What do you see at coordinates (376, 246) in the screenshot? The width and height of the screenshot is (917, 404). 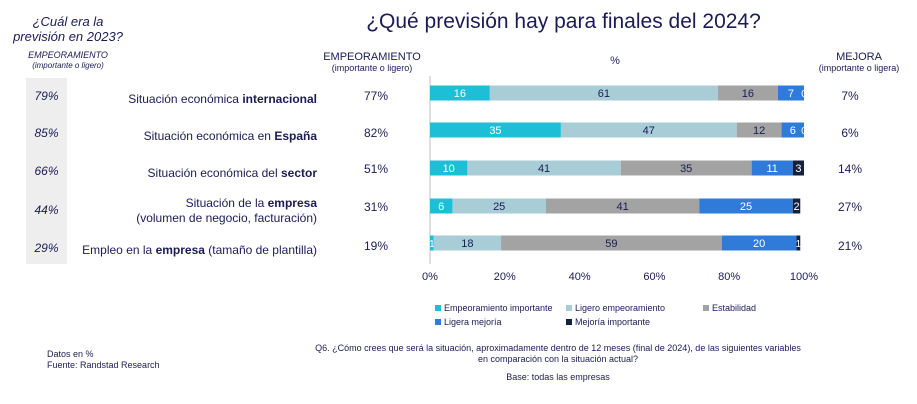 I see `worse-total: 19%` at bounding box center [376, 246].